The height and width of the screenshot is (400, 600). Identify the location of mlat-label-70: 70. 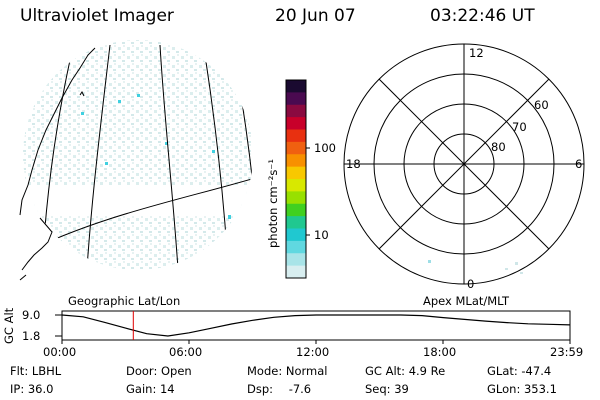
(519, 127).